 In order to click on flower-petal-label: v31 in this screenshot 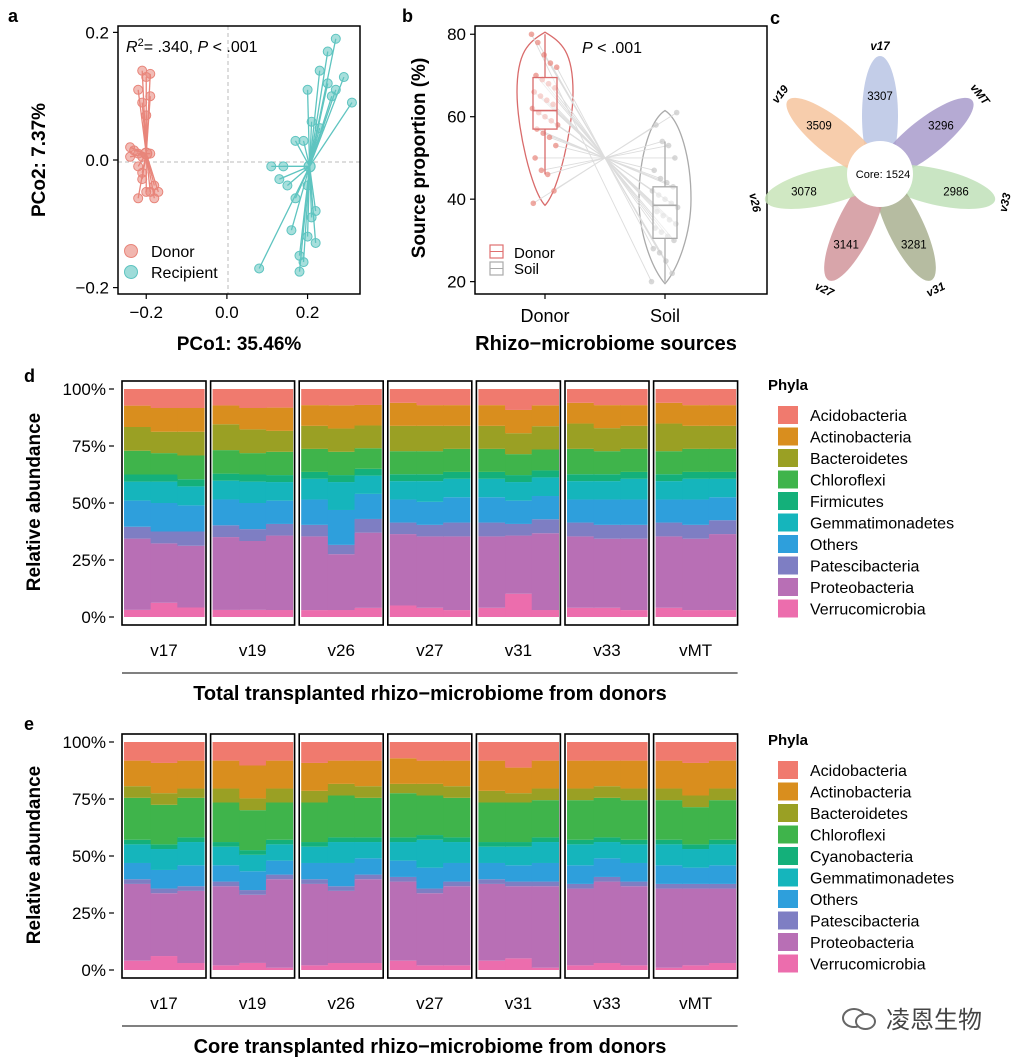, I will do `click(936, 290)`.